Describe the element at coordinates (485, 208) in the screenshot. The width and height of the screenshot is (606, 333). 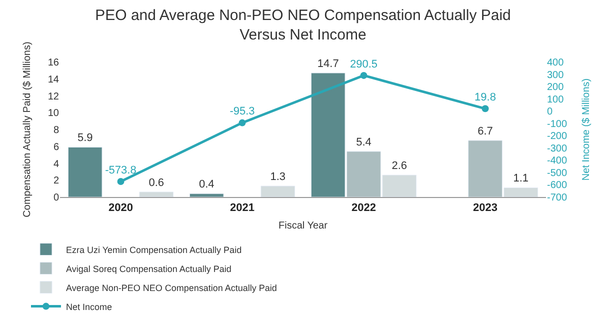
I see `x-tick-label: 2023` at that location.